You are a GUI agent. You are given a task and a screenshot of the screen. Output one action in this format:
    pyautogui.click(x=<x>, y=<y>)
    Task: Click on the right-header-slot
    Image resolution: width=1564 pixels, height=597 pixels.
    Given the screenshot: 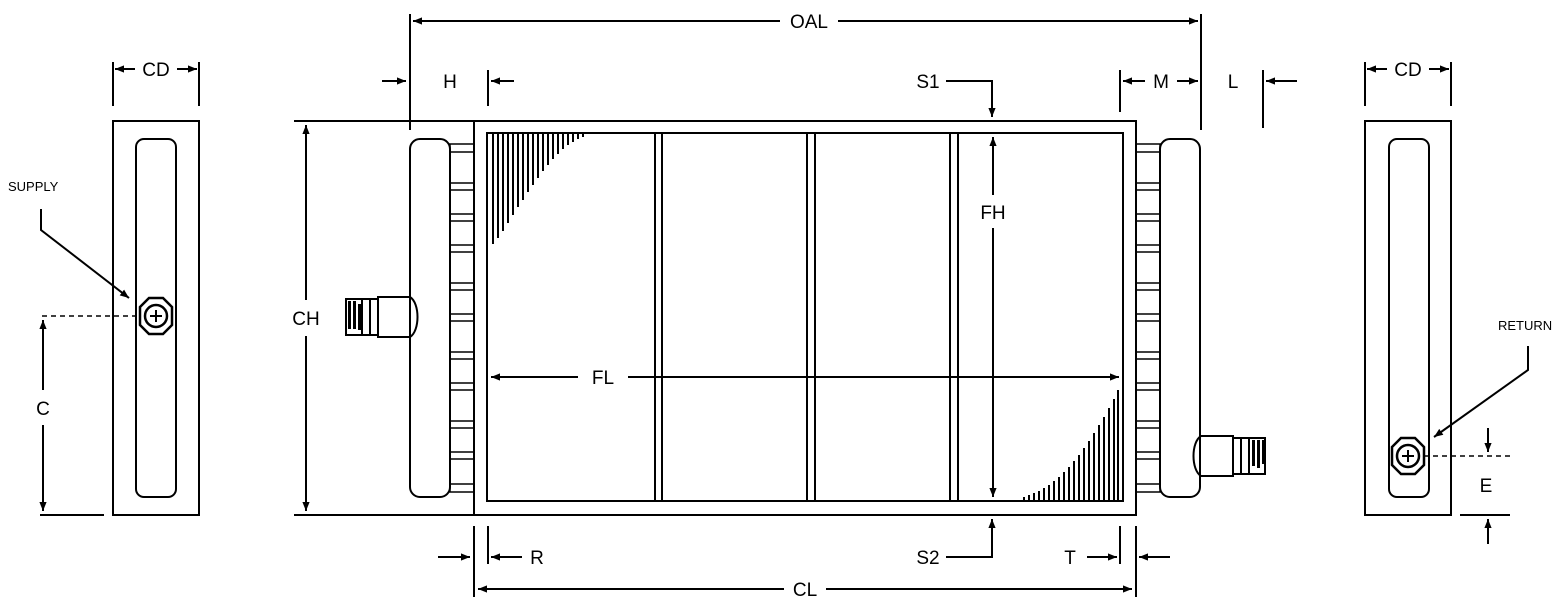 What is the action you would take?
    pyautogui.click(x=1409, y=318)
    